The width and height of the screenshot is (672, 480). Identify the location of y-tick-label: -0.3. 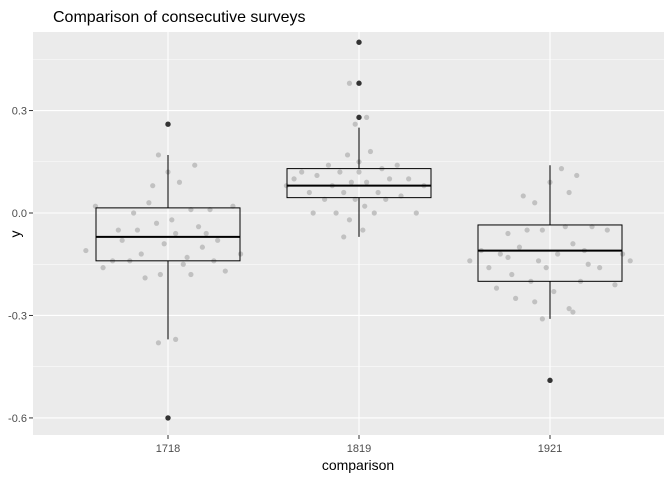
(17, 316).